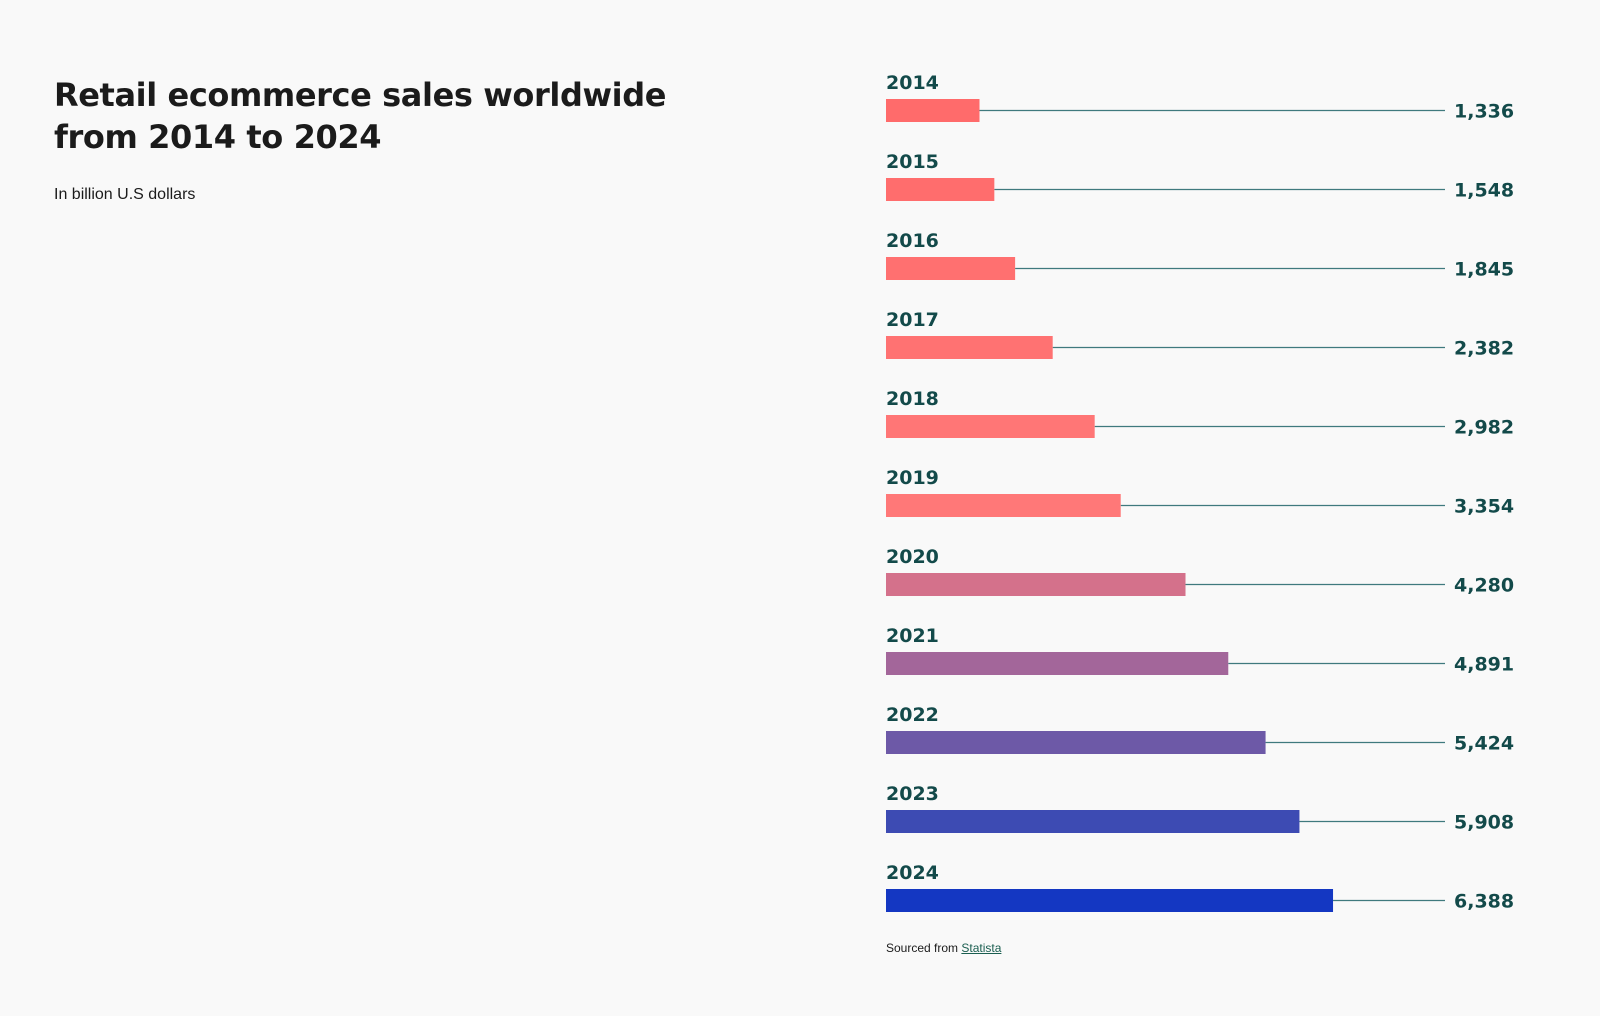 This screenshot has width=1600, height=1016. What do you see at coordinates (912, 241) in the screenshot?
I see `year-label-2016: 2016` at bounding box center [912, 241].